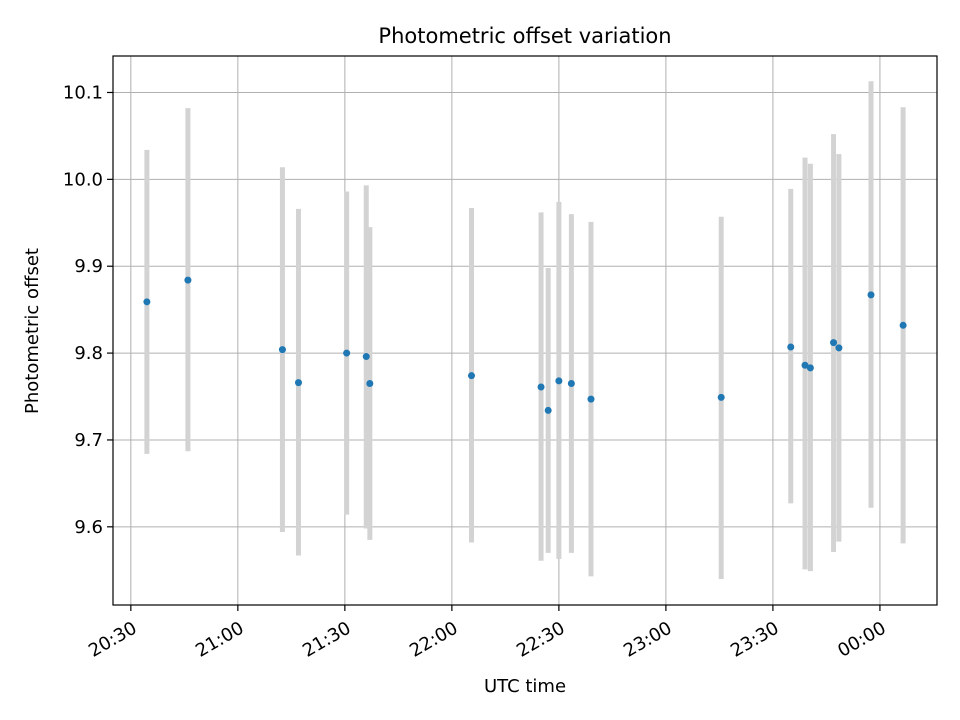 The image size is (960, 720). What do you see at coordinates (88, 266) in the screenshot?
I see `y-tick-label: 9.9` at bounding box center [88, 266].